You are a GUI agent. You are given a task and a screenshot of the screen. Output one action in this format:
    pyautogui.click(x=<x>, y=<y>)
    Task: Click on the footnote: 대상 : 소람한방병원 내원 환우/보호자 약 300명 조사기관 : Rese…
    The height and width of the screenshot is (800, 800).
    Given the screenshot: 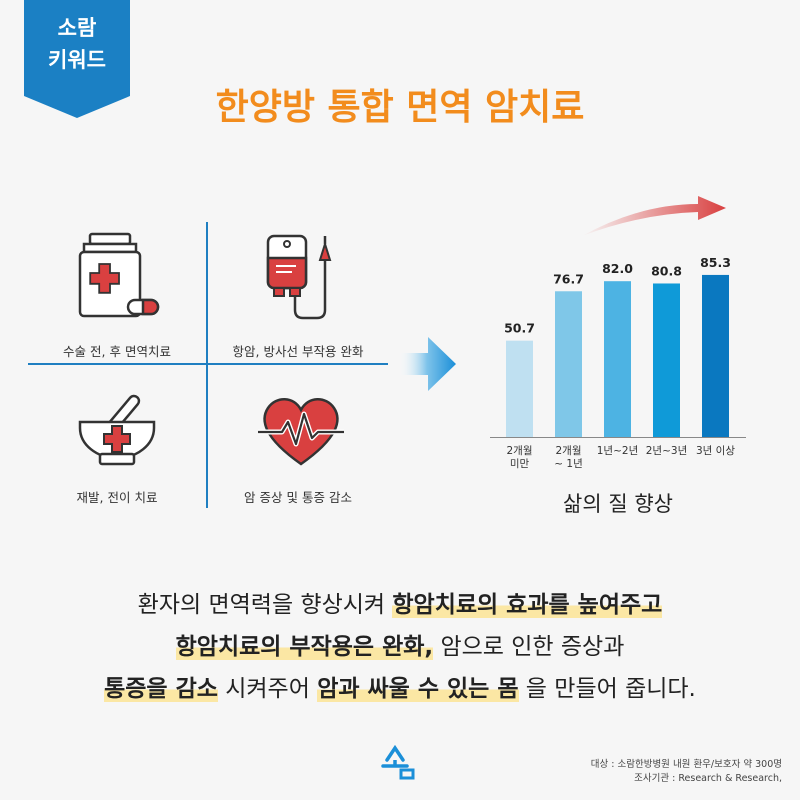 What is the action you would take?
    pyautogui.click(x=686, y=772)
    